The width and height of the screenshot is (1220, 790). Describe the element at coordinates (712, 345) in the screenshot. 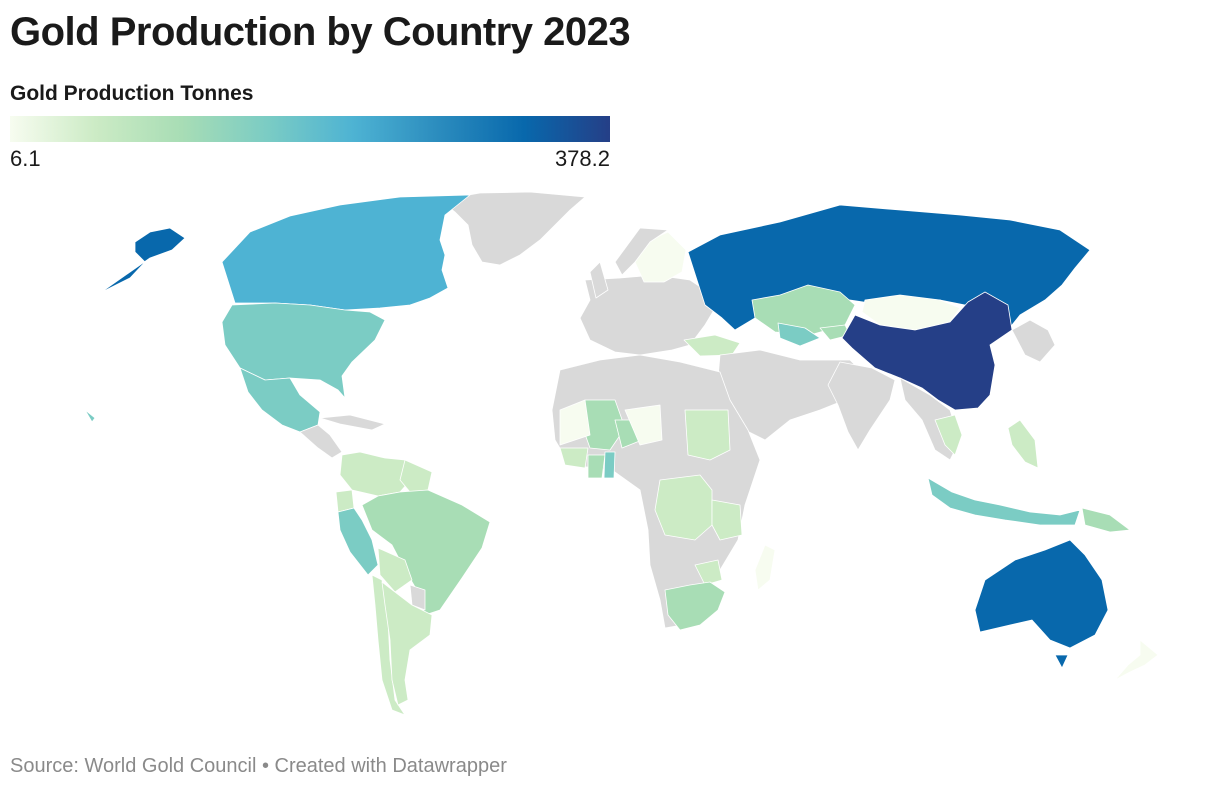

I see `turkey` at that location.